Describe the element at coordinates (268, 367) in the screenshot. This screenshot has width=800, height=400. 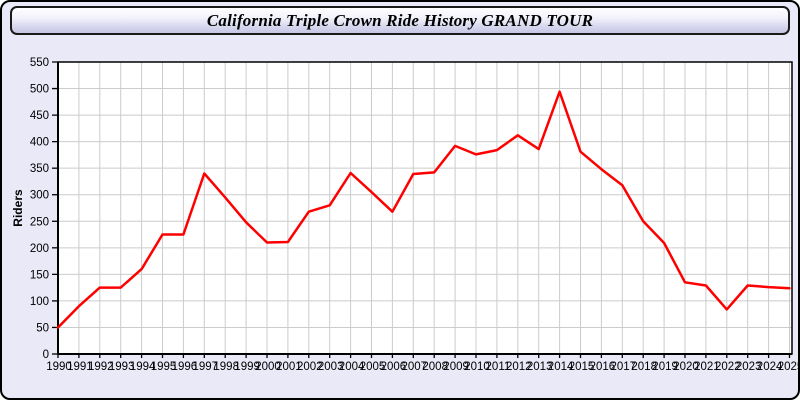
I see `x-axis-tick-label: 2000` at that location.